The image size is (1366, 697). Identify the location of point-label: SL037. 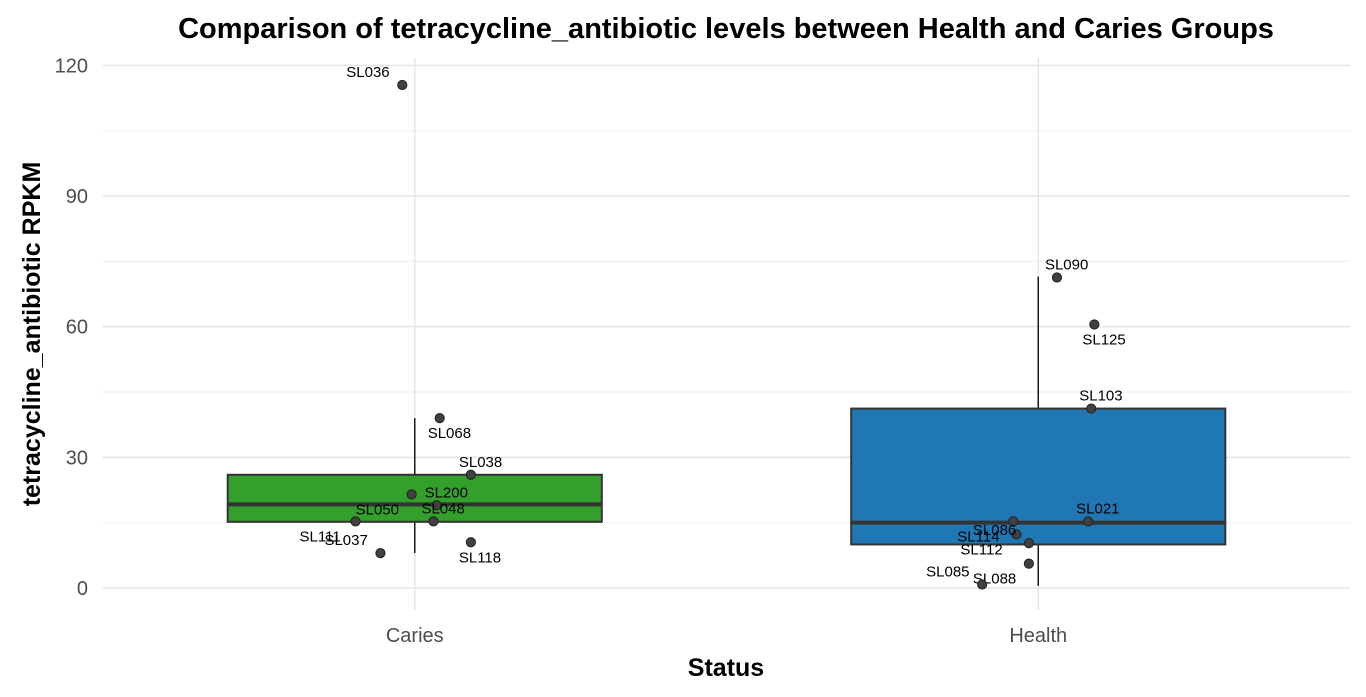
(345, 540).